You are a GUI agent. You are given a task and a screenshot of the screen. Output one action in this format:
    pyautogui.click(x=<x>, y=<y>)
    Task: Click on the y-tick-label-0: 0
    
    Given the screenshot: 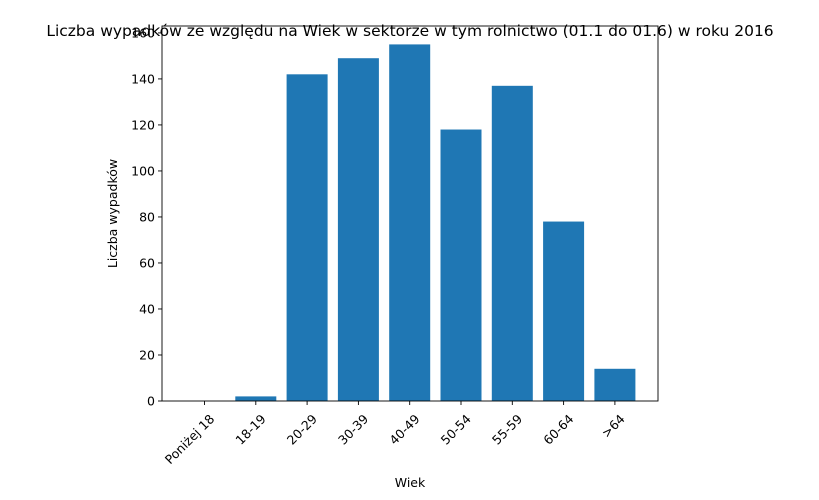 What is the action you would take?
    pyautogui.click(x=151, y=401)
    